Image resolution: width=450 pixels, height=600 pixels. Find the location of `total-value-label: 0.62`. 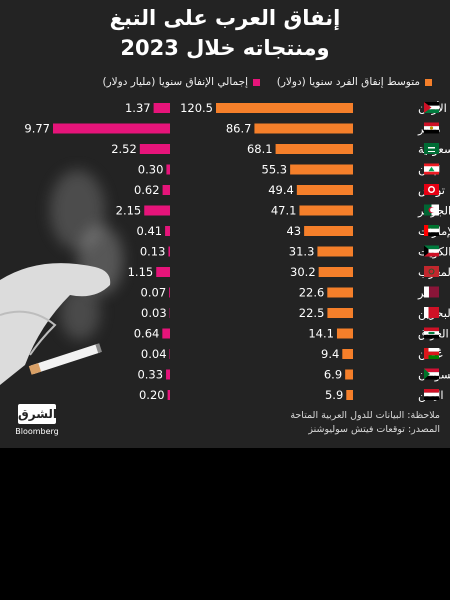

total-value-label: 0.62 is located at coordinates (147, 190).